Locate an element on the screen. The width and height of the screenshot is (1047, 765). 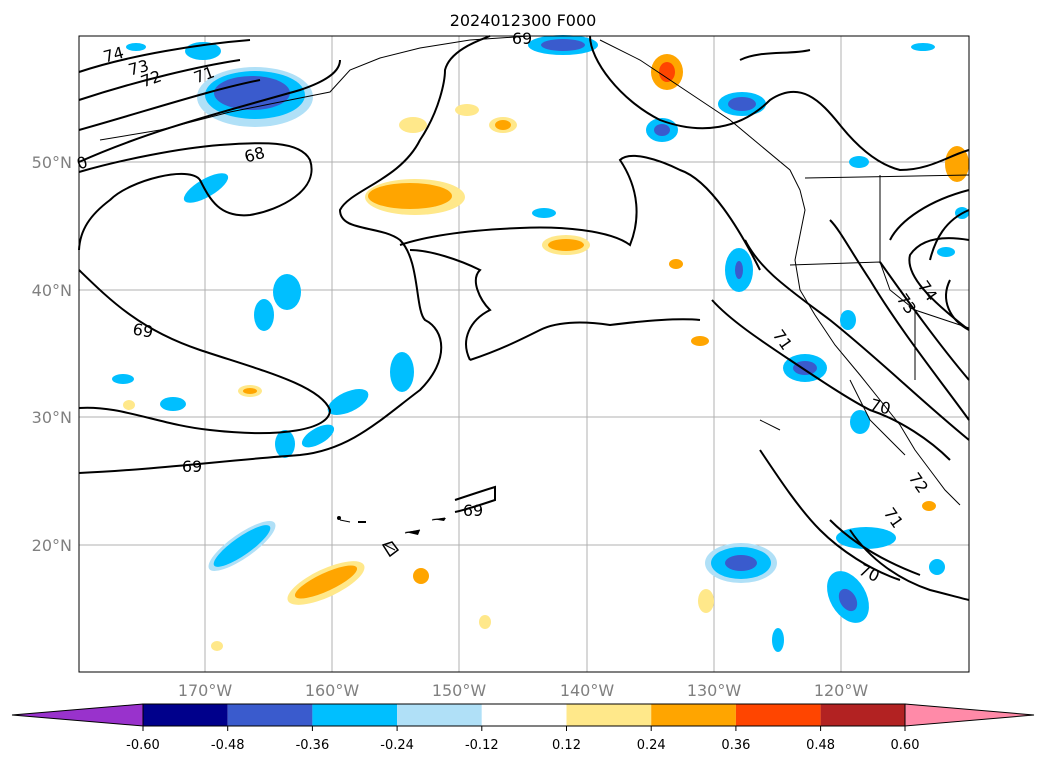
colorbar-ticks is located at coordinates (524, 728).